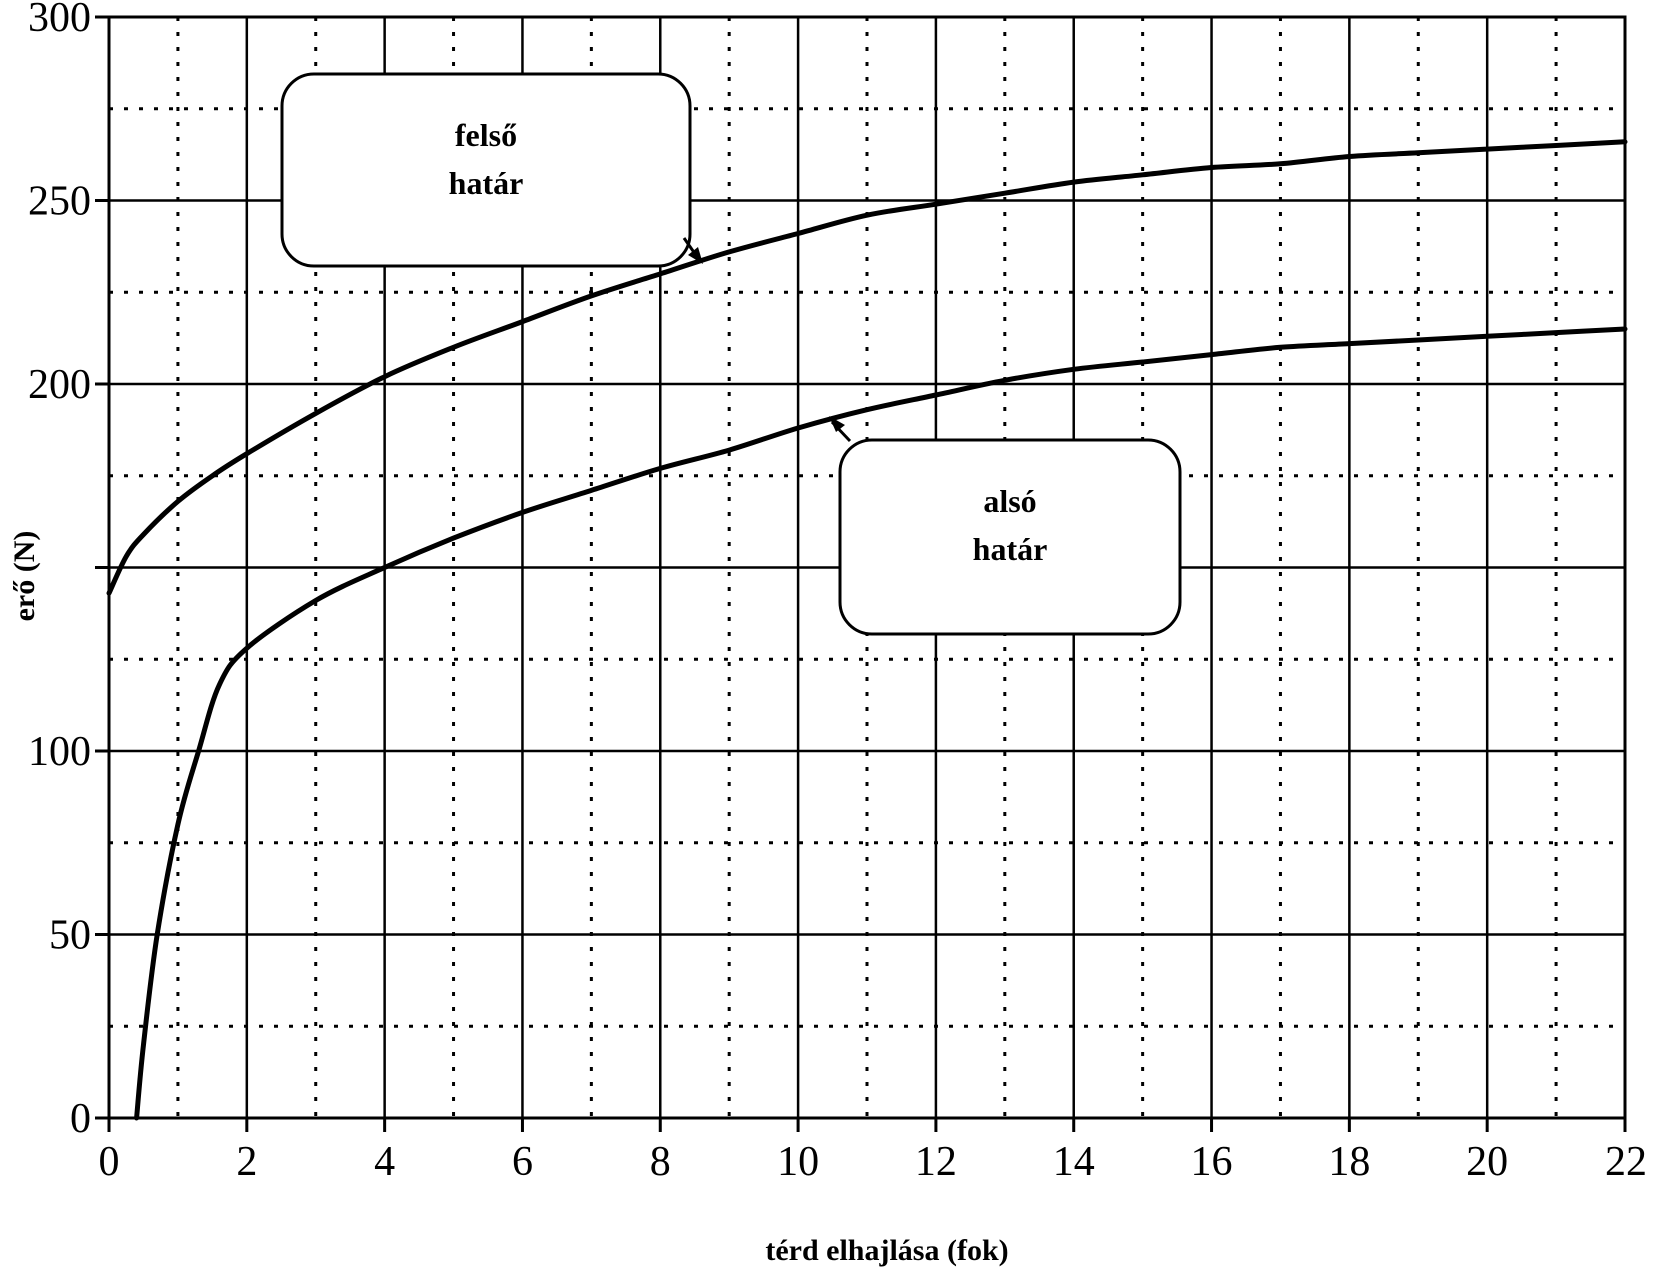  Describe the element at coordinates (59, 20) in the screenshot. I see `y-tick-label: 300` at that location.